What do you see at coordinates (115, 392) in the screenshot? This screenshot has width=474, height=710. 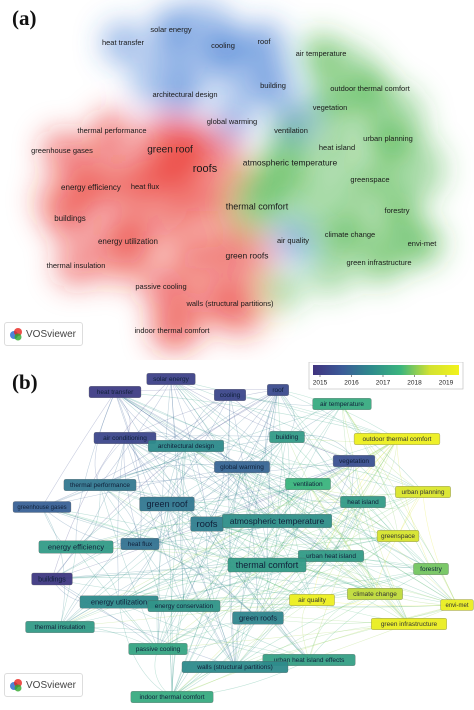 I see `node-box-heat-transfer` at bounding box center [115, 392].